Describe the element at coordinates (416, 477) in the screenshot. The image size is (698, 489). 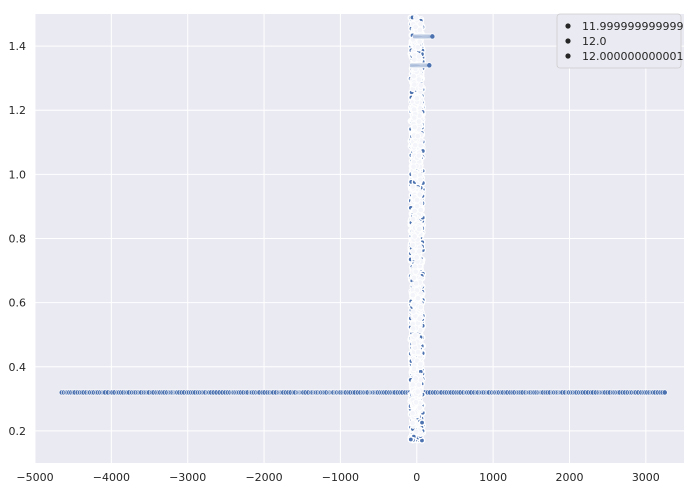
I see `x-tick-label: 0` at that location.